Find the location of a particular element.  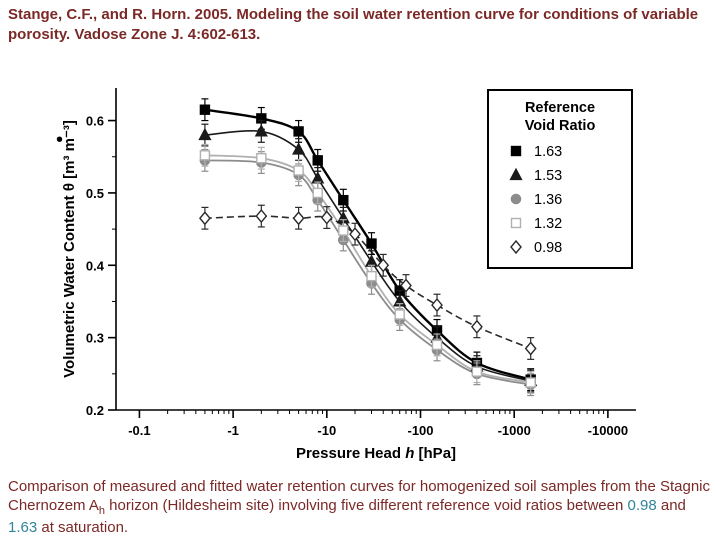

x-tick-label: -100 is located at coordinates (420, 430).